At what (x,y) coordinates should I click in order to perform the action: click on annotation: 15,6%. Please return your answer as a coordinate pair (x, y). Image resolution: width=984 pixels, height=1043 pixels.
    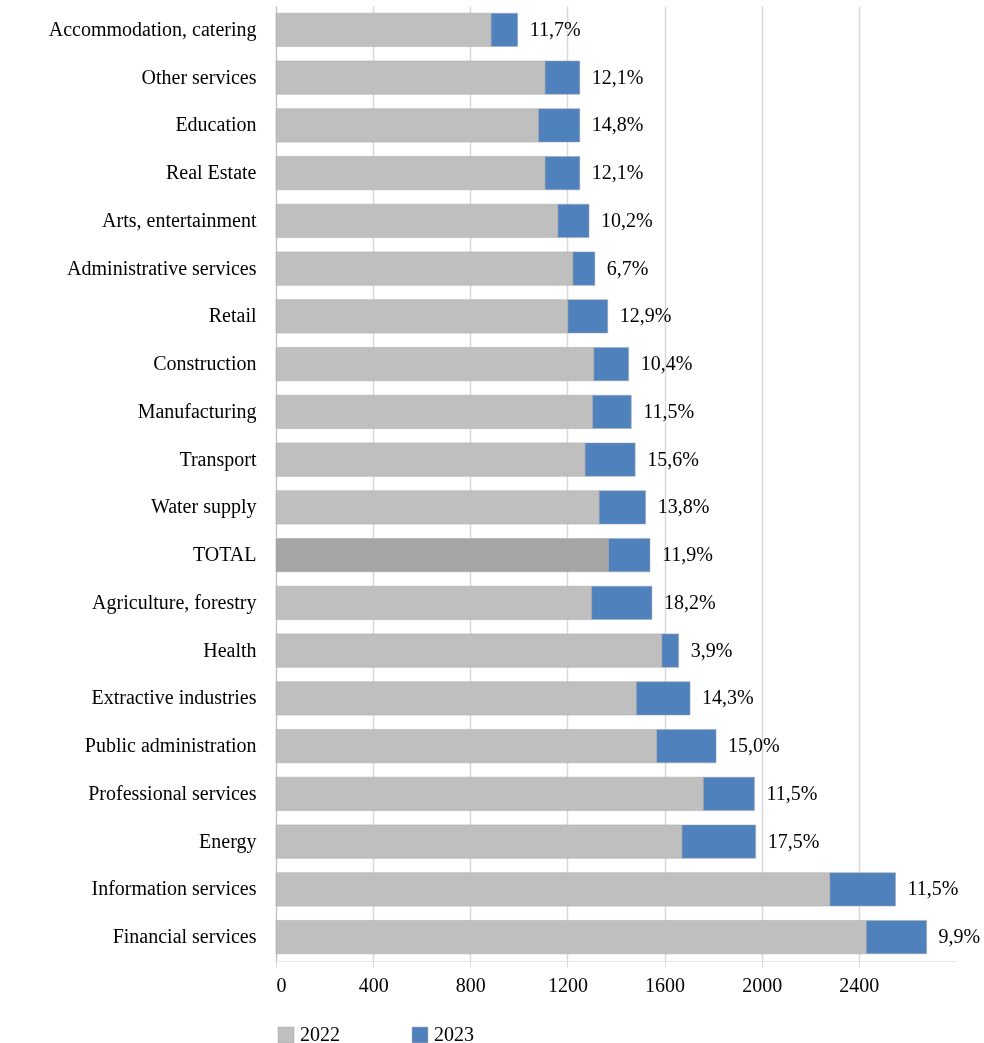
    Looking at the image, I should click on (673, 458).